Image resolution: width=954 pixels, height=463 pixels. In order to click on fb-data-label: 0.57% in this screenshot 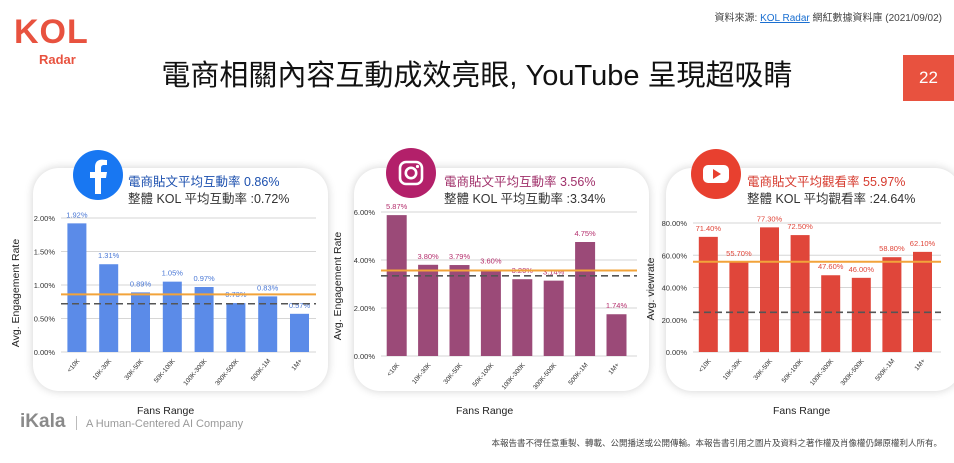, I will do `click(300, 305)`.